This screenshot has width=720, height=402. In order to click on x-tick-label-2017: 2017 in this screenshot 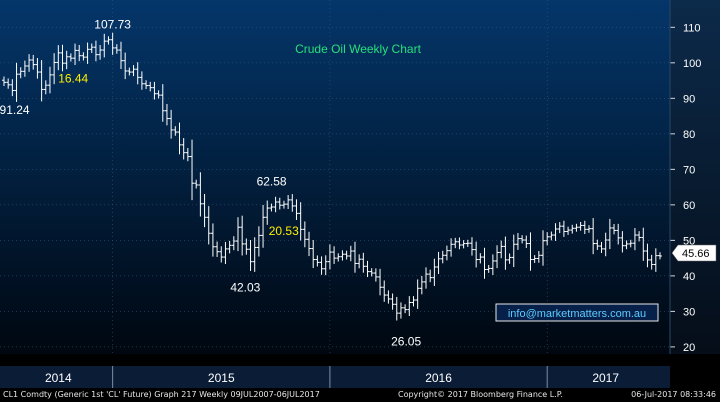, I will do `click(605, 378)`.